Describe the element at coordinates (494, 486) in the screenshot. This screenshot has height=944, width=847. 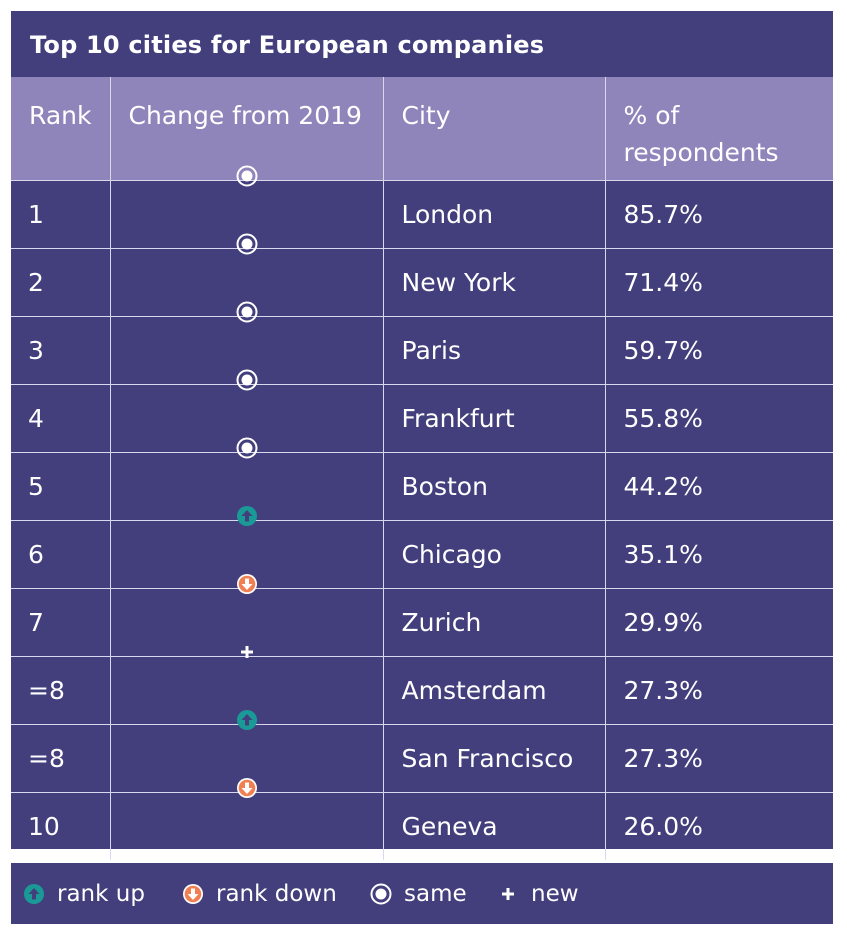
I see `city-cell: Boston` at that location.